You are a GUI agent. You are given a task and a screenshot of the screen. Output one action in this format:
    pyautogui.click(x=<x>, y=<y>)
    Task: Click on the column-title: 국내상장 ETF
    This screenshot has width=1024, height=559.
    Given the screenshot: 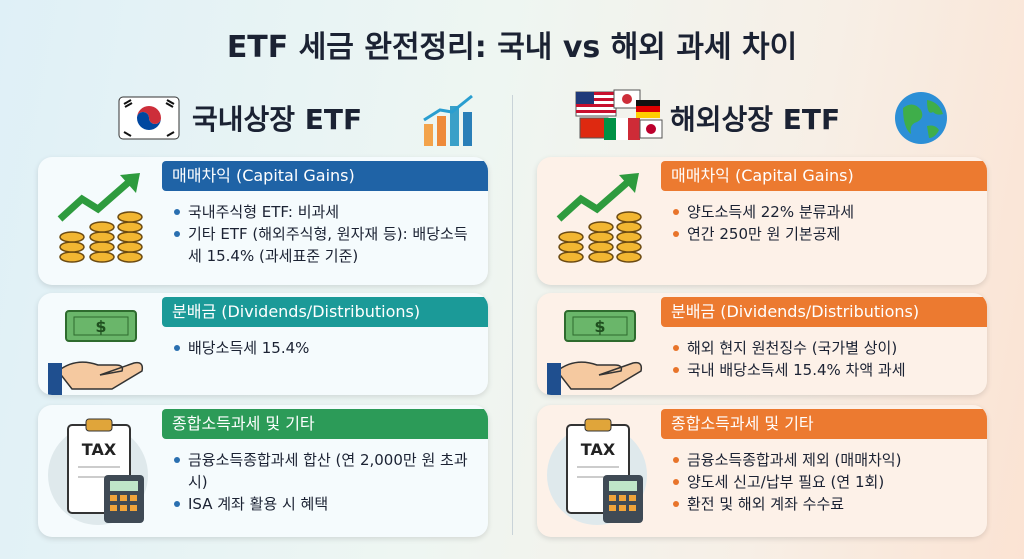 What is the action you would take?
    pyautogui.click(x=277, y=119)
    